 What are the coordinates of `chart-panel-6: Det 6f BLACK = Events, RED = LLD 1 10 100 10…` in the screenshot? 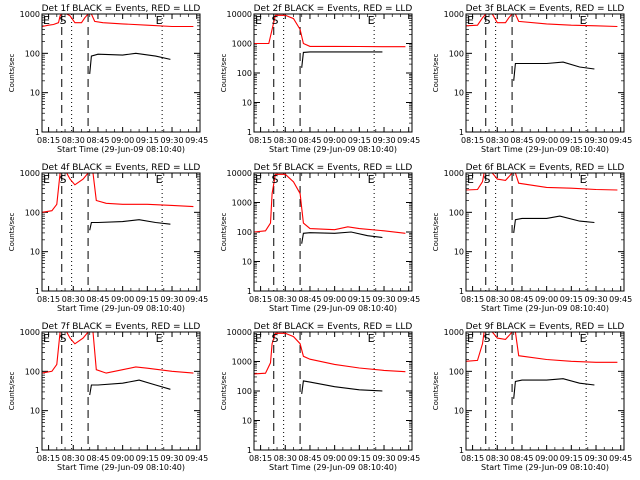 It's located at (532, 238).